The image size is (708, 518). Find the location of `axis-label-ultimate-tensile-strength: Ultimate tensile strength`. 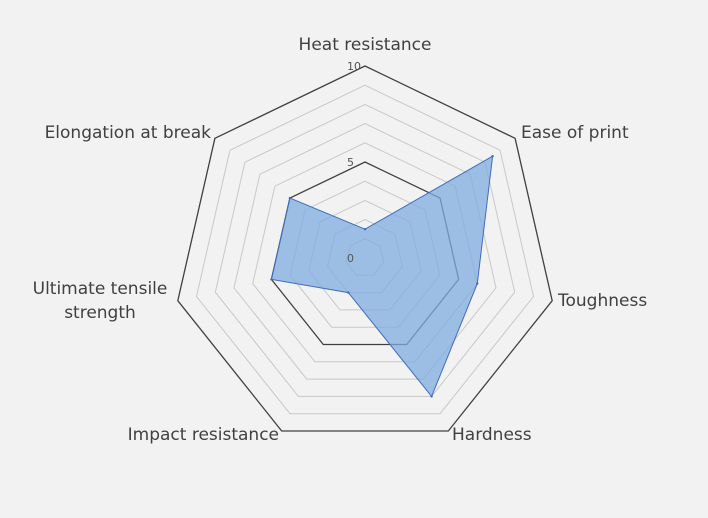

axis-label-ultimate-tensile-strength: Ultimate tensile strength is located at coordinates (100, 301).